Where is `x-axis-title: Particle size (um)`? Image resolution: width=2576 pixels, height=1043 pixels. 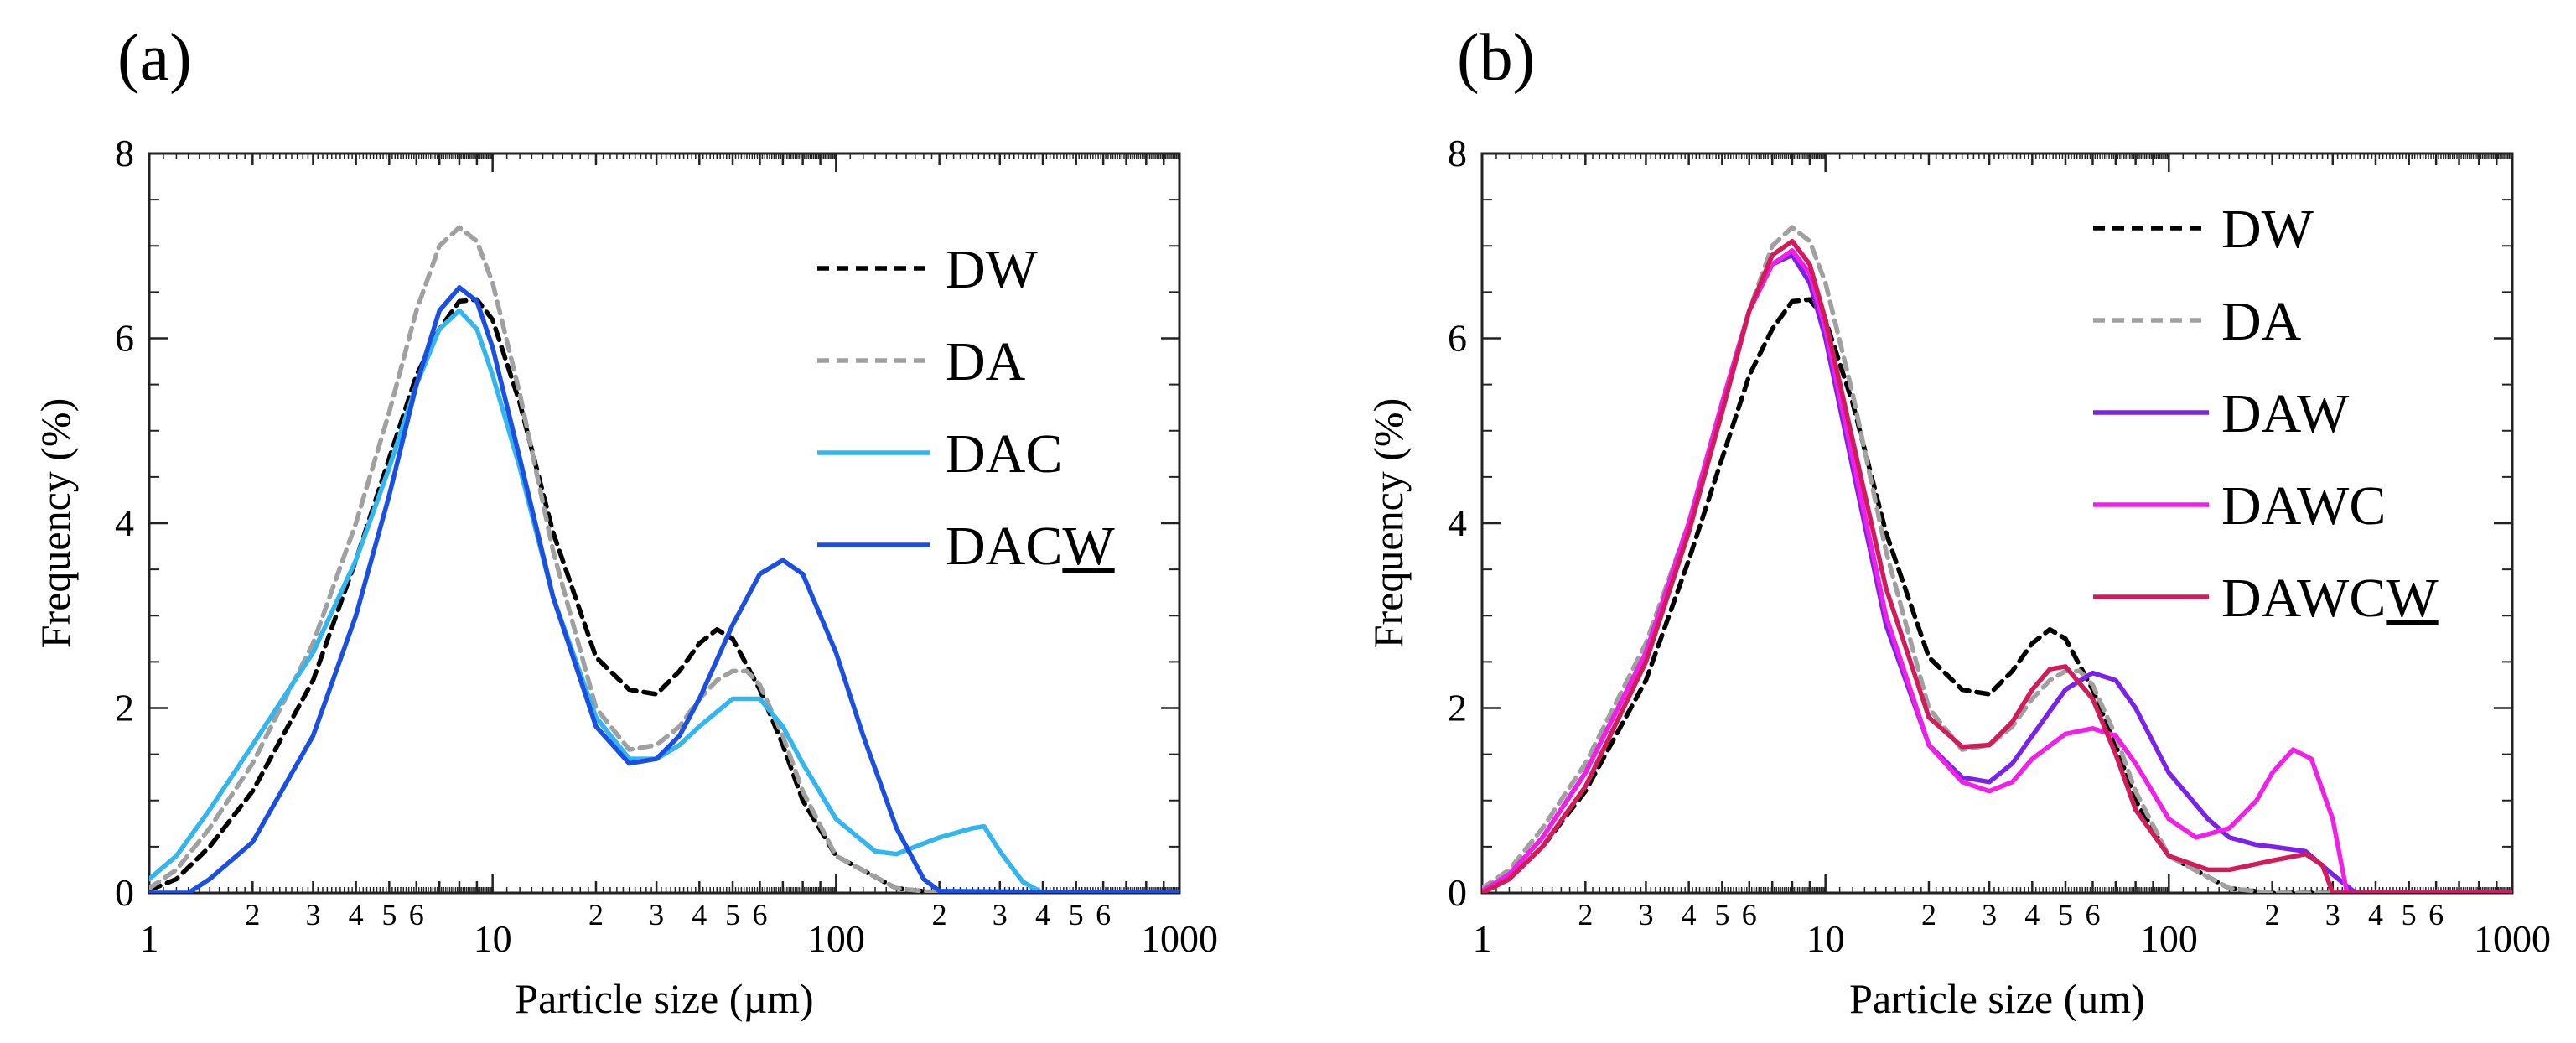
x-axis-title: Particle size (um) is located at coordinates (1997, 998).